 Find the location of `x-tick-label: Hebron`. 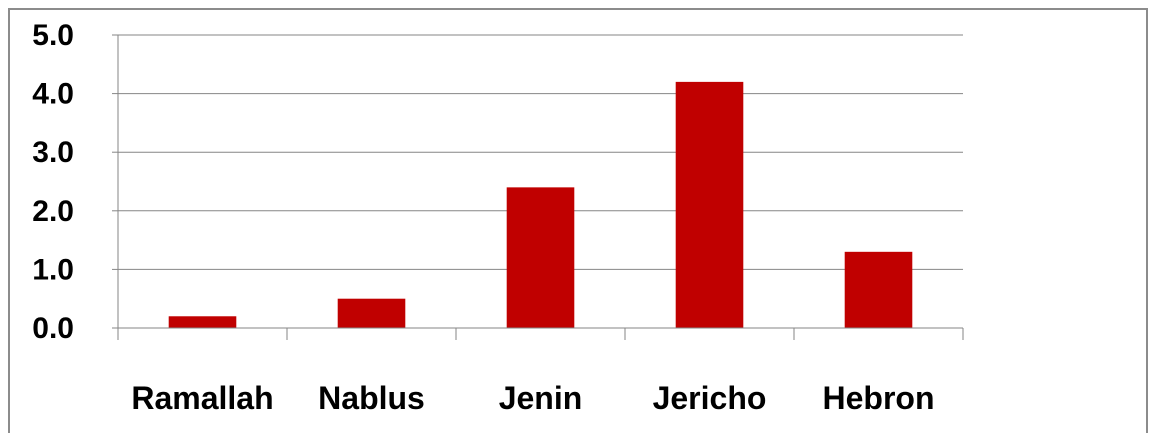

x-tick-label: Hebron is located at coordinates (879, 398).